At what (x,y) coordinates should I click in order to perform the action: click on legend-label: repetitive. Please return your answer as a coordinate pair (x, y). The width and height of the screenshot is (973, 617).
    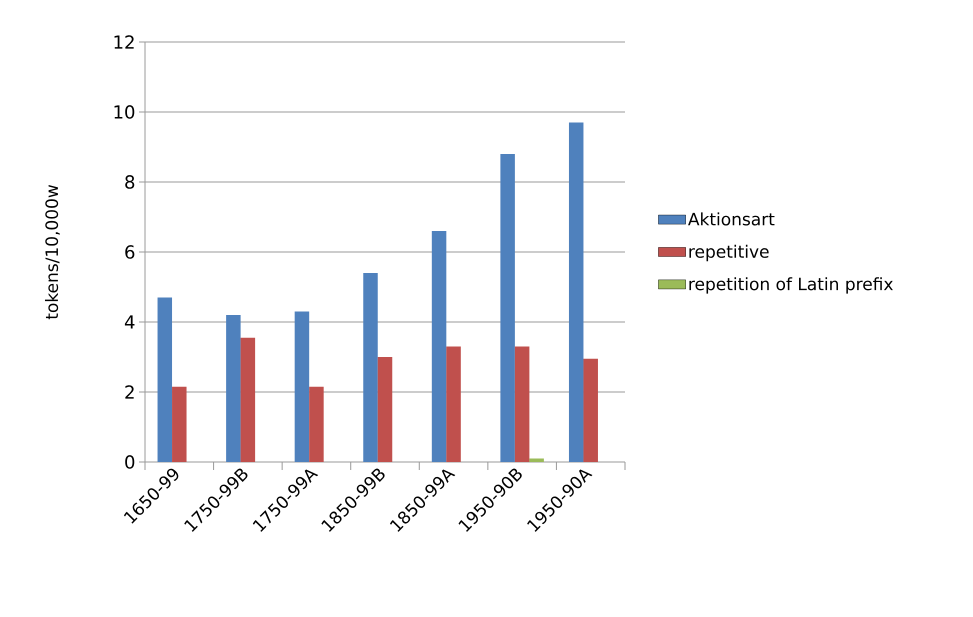
    Looking at the image, I should click on (729, 253).